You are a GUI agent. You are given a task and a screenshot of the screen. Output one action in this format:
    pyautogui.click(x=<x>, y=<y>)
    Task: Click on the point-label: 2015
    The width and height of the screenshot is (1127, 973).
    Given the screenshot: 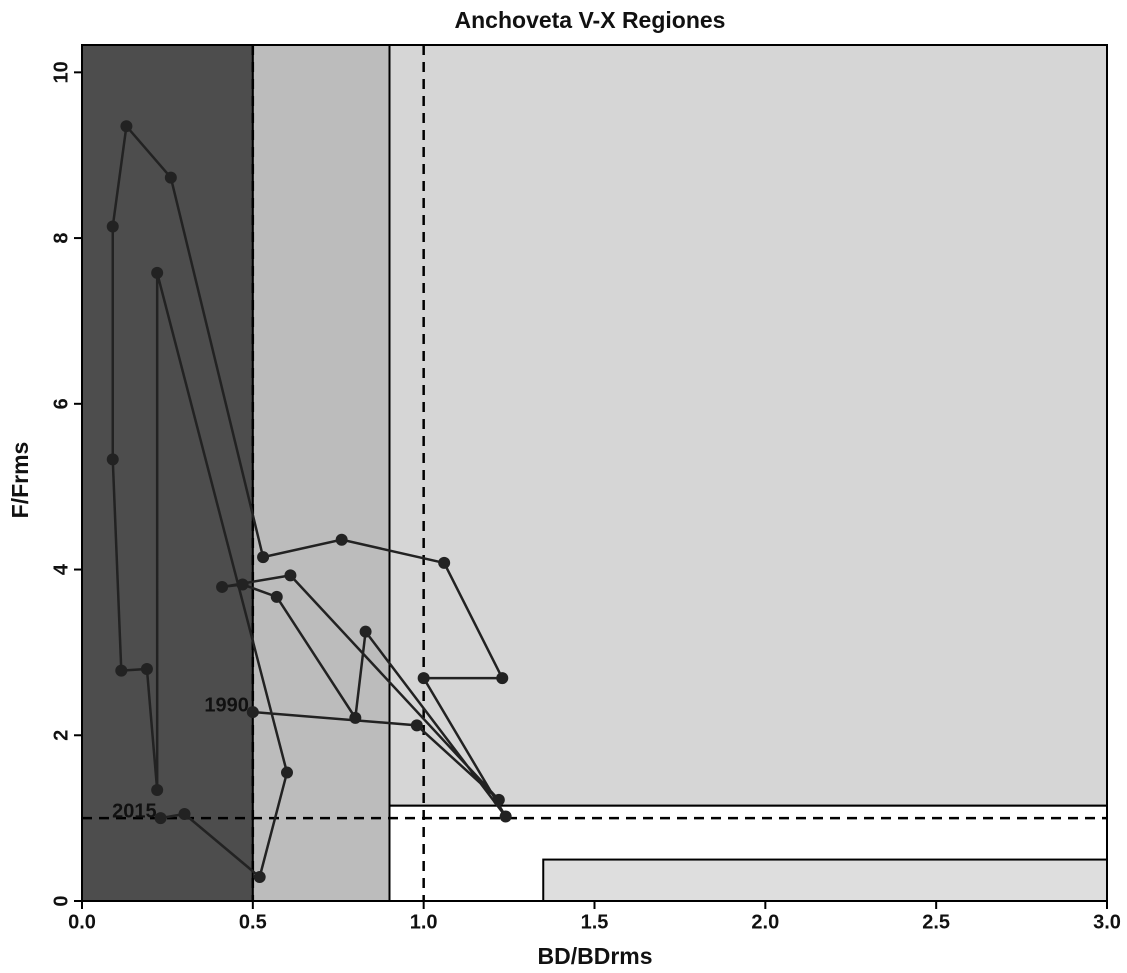 What is the action you would take?
    pyautogui.click(x=134, y=811)
    